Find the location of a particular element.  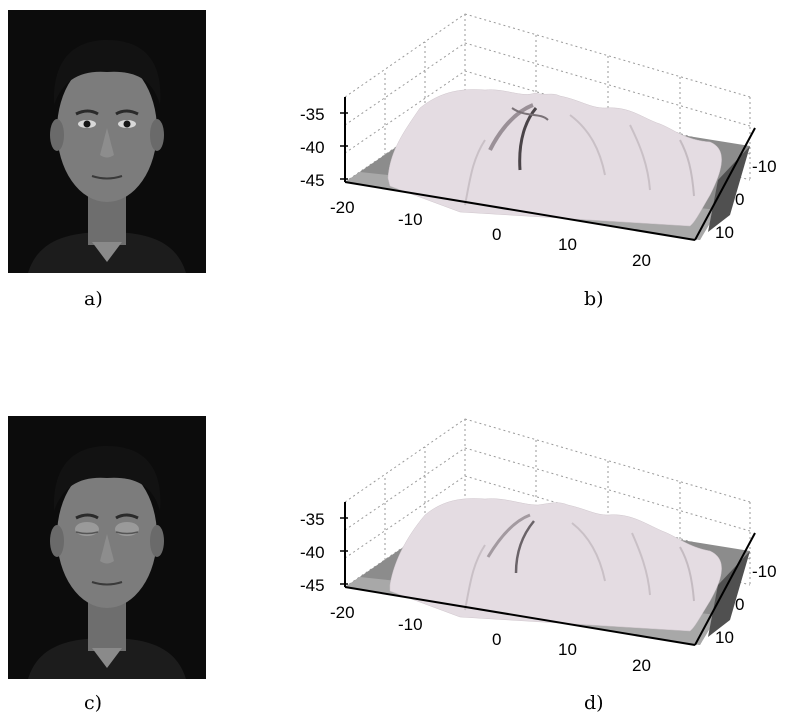

panel-label-a: a) is located at coordinates (93, 299).